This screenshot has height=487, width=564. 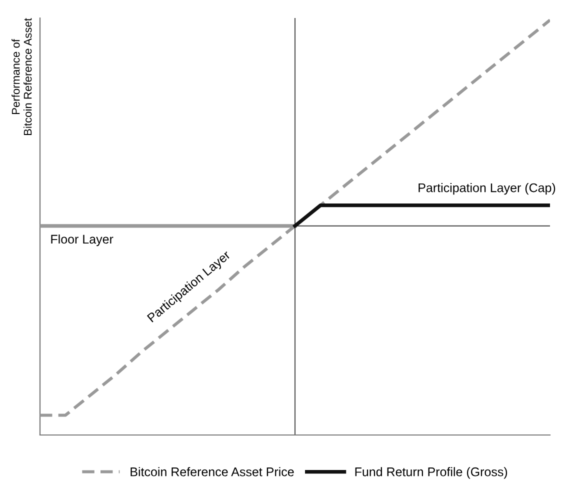 I want to click on y-axis-title: Performance of Bitcoin Reference Asset, so click(x=22, y=77).